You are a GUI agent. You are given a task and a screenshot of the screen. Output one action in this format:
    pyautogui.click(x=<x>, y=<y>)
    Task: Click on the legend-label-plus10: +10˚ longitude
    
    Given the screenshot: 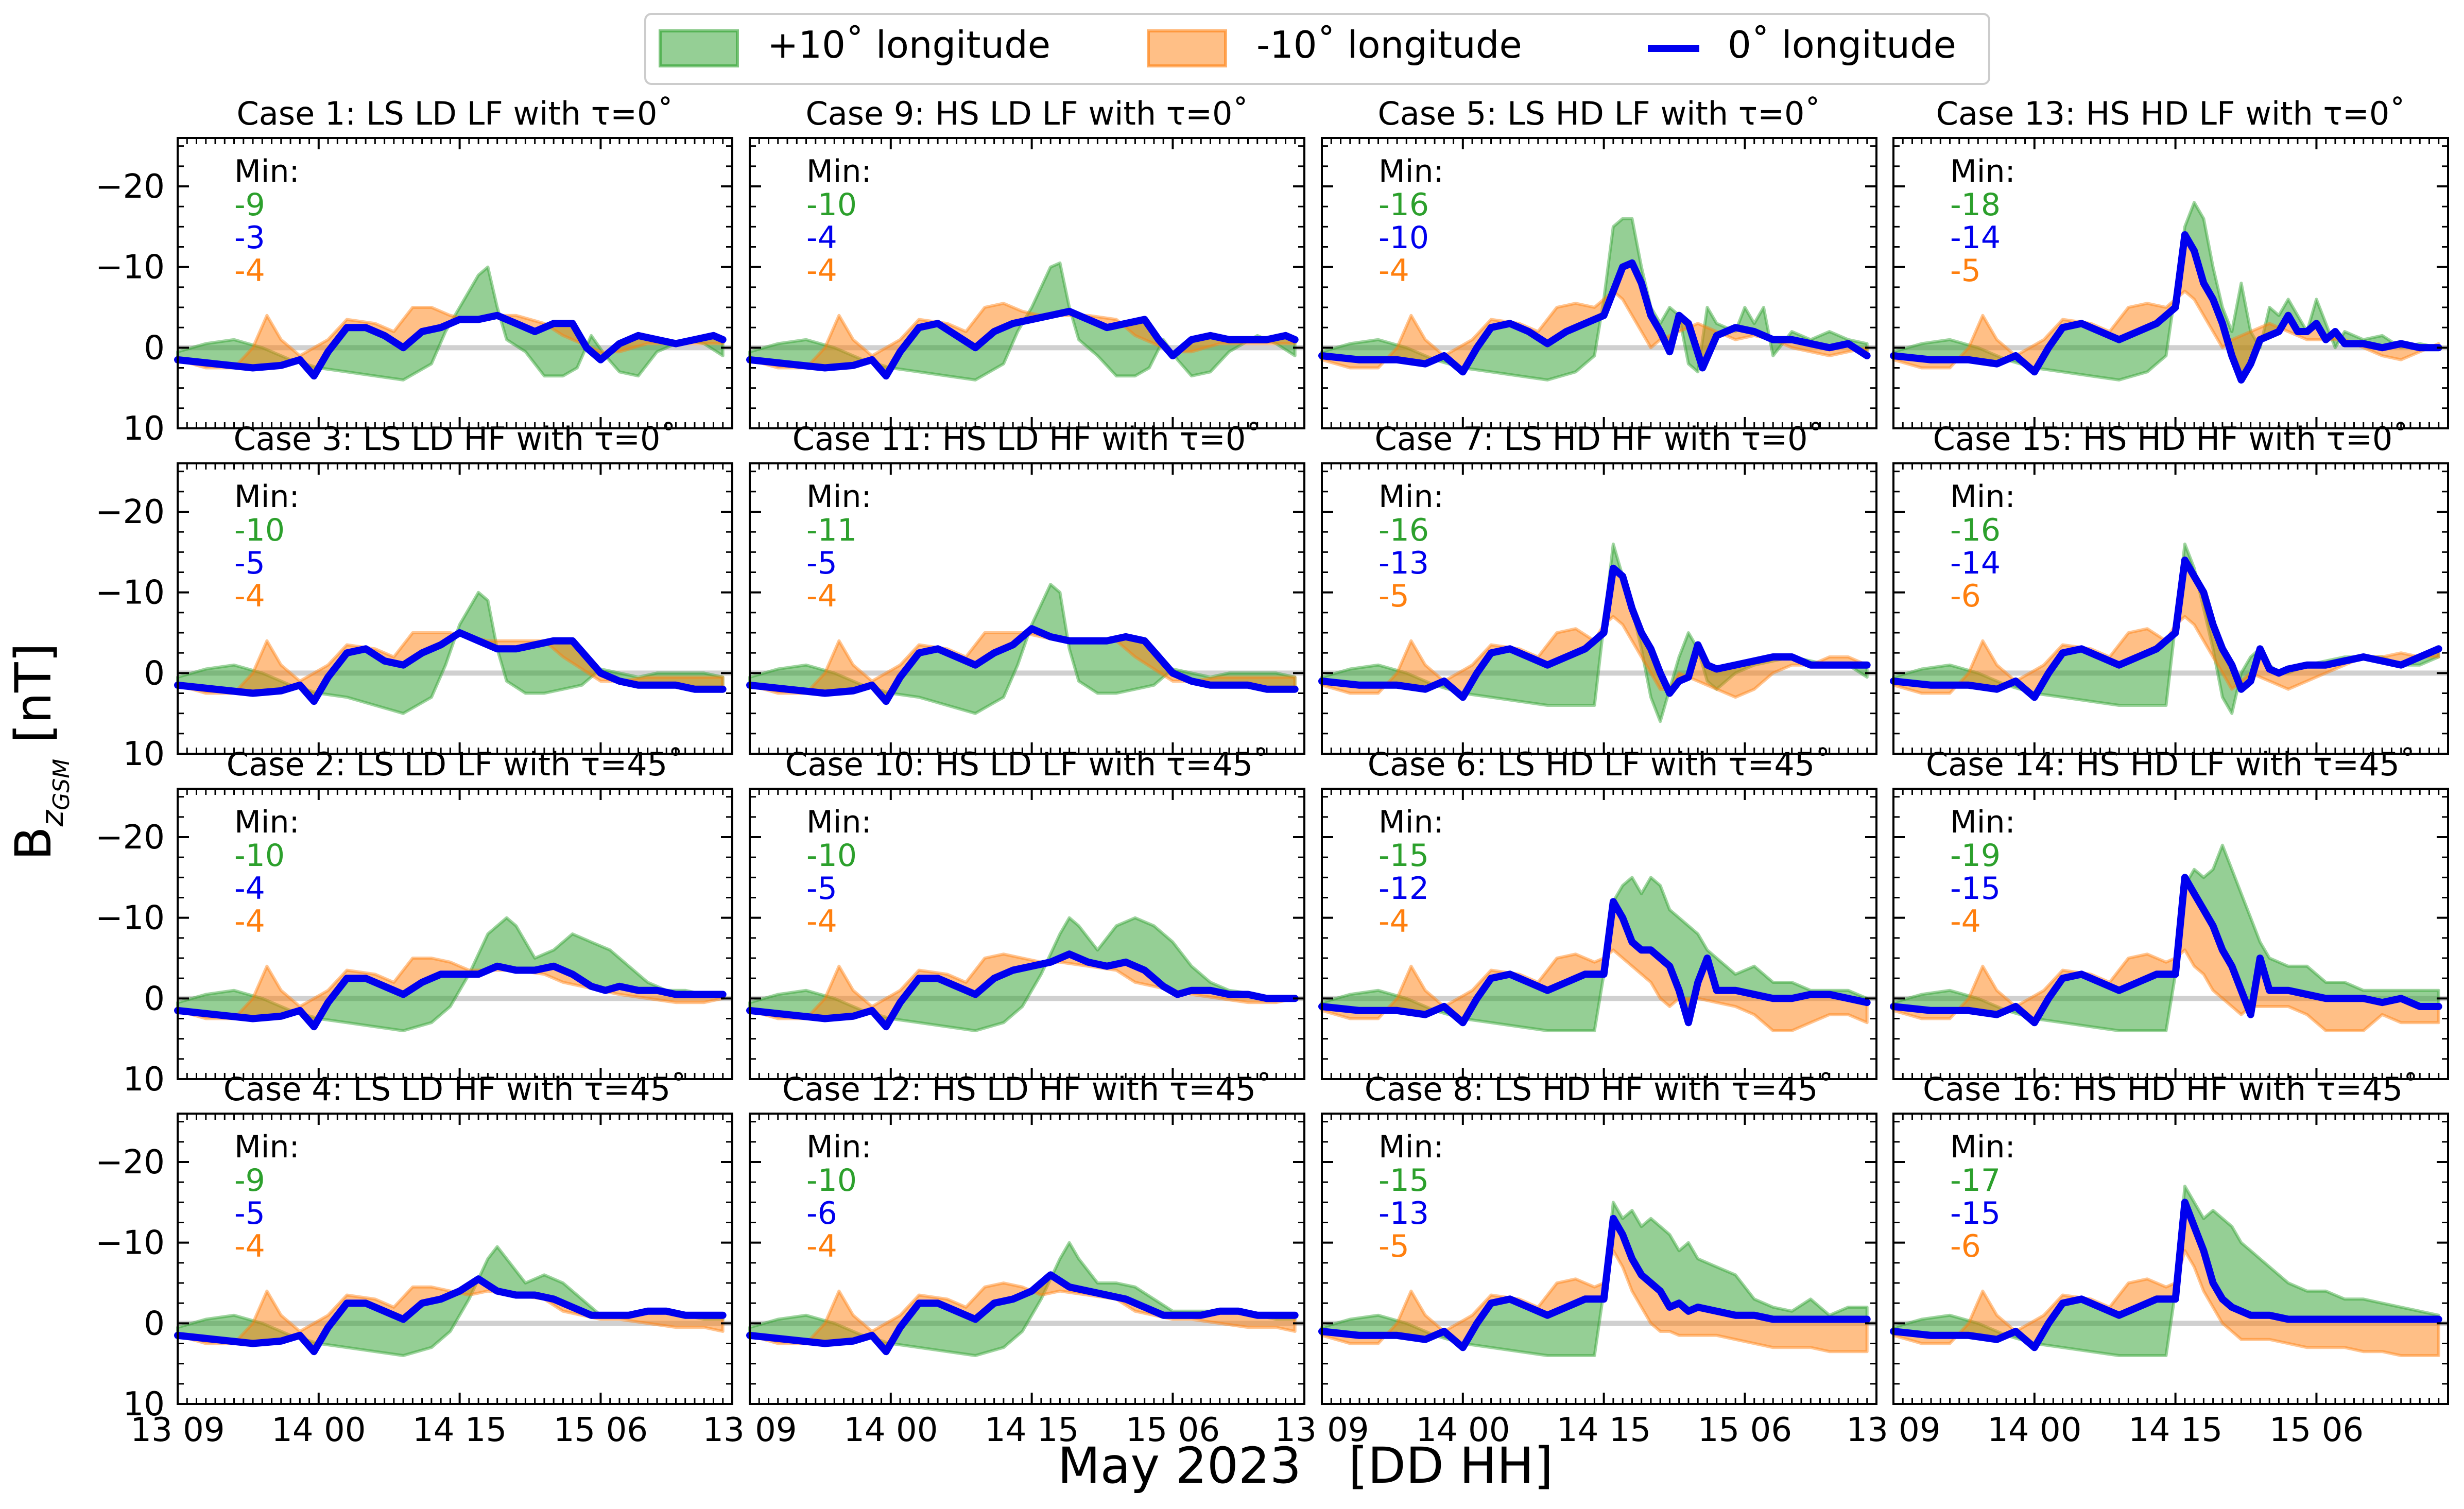 What is the action you would take?
    pyautogui.click(x=908, y=44)
    